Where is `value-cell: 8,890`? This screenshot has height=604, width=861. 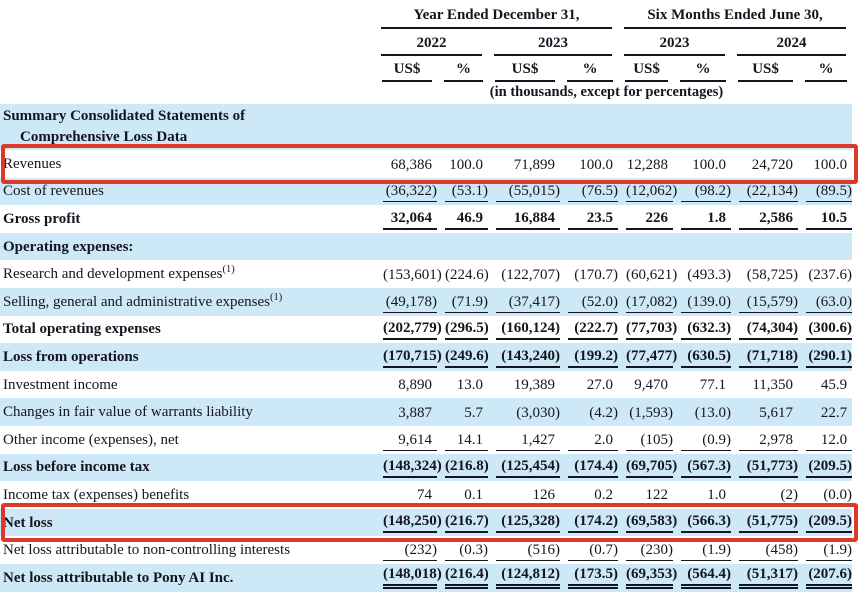
value-cell: 8,890 is located at coordinates (415, 385).